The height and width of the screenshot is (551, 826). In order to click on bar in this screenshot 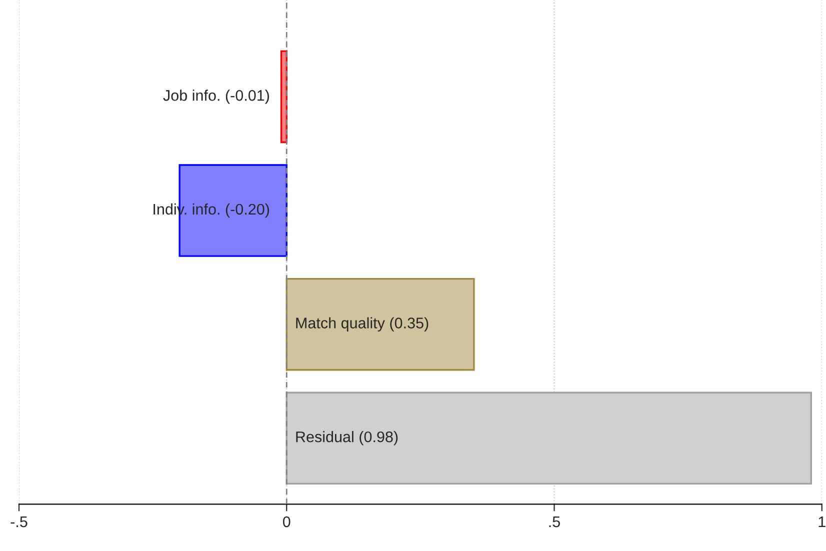, I will do `click(380, 324)`.